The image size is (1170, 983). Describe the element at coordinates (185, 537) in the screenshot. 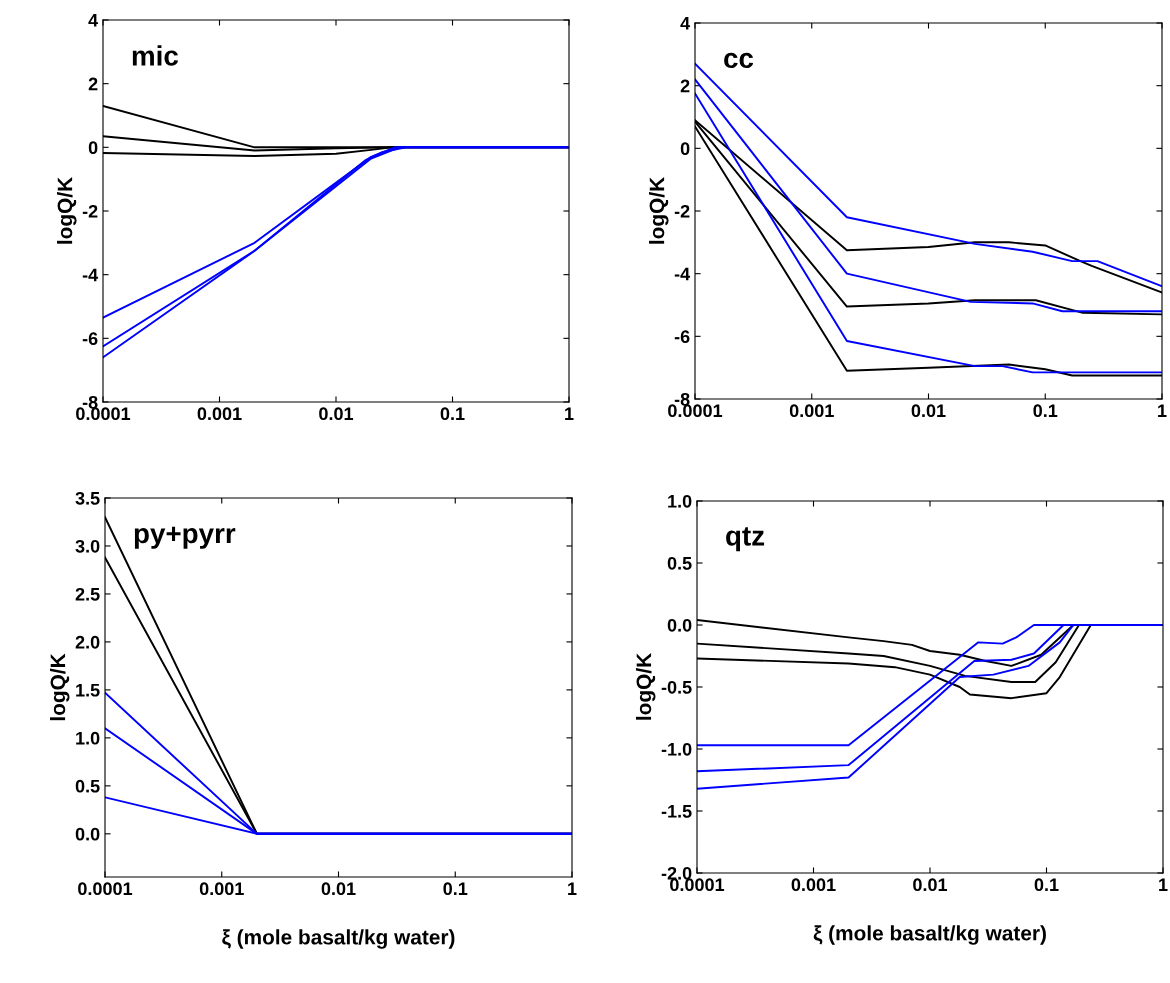

I see `annotation: py+pyrr` at that location.